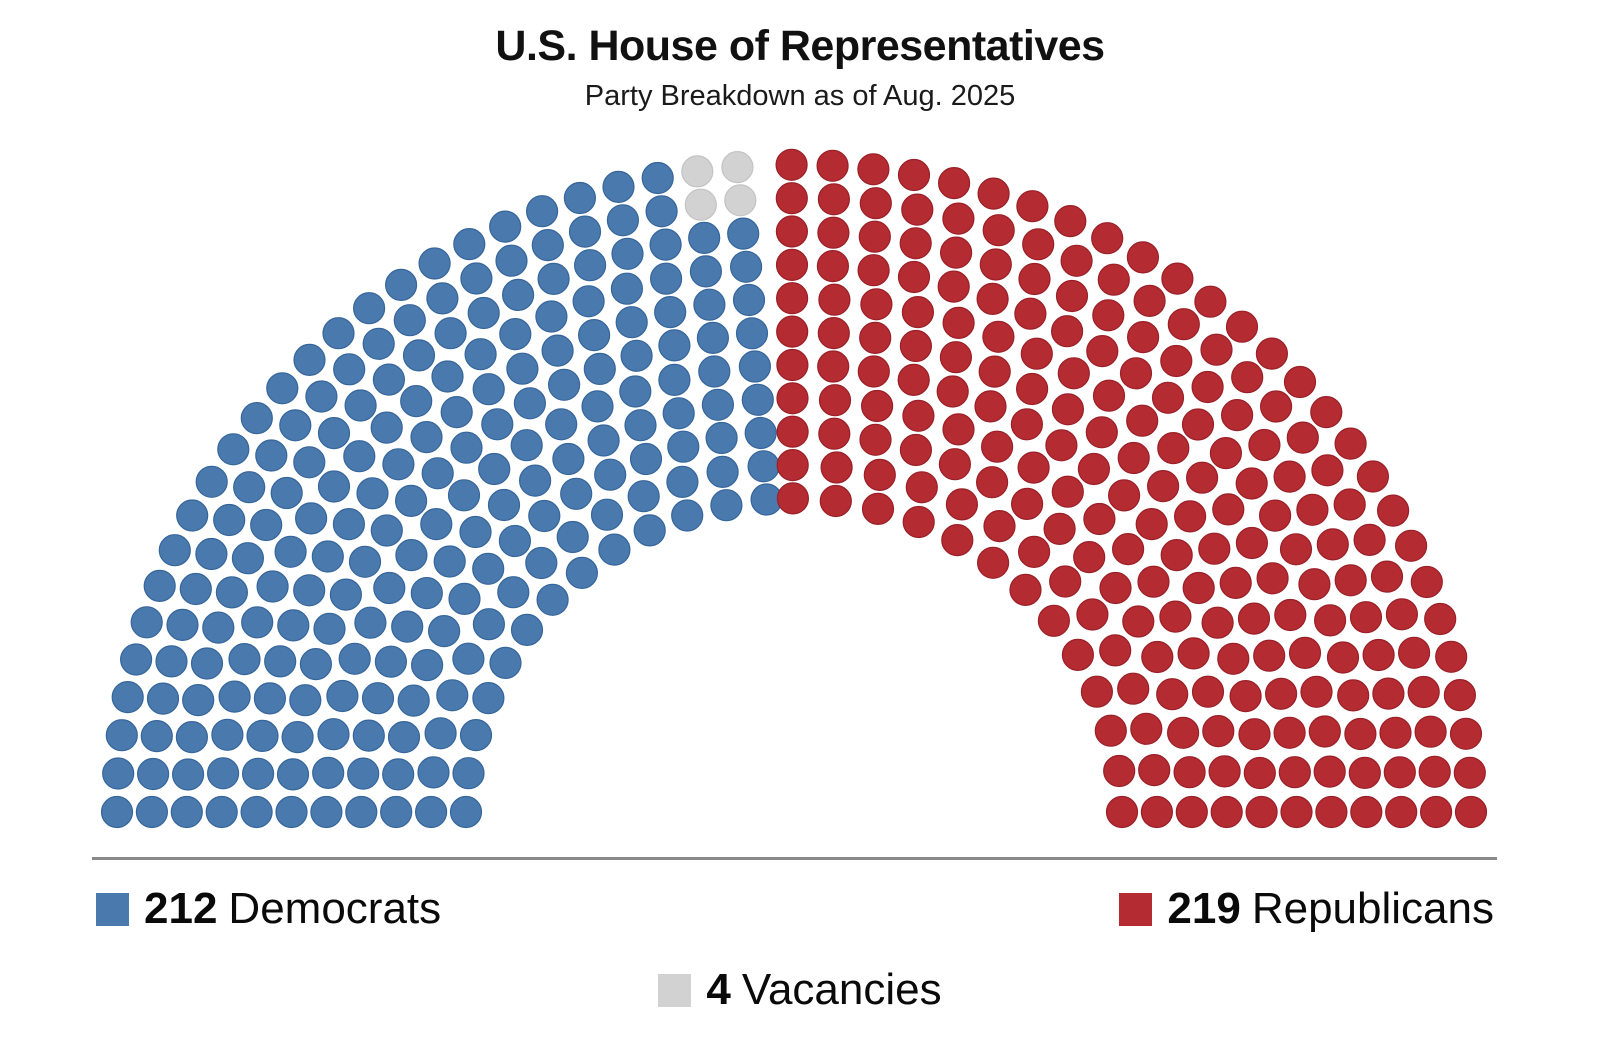 The width and height of the screenshot is (1600, 1057). What do you see at coordinates (800, 46) in the screenshot?
I see `chart-title: U.S. House of Representatives` at bounding box center [800, 46].